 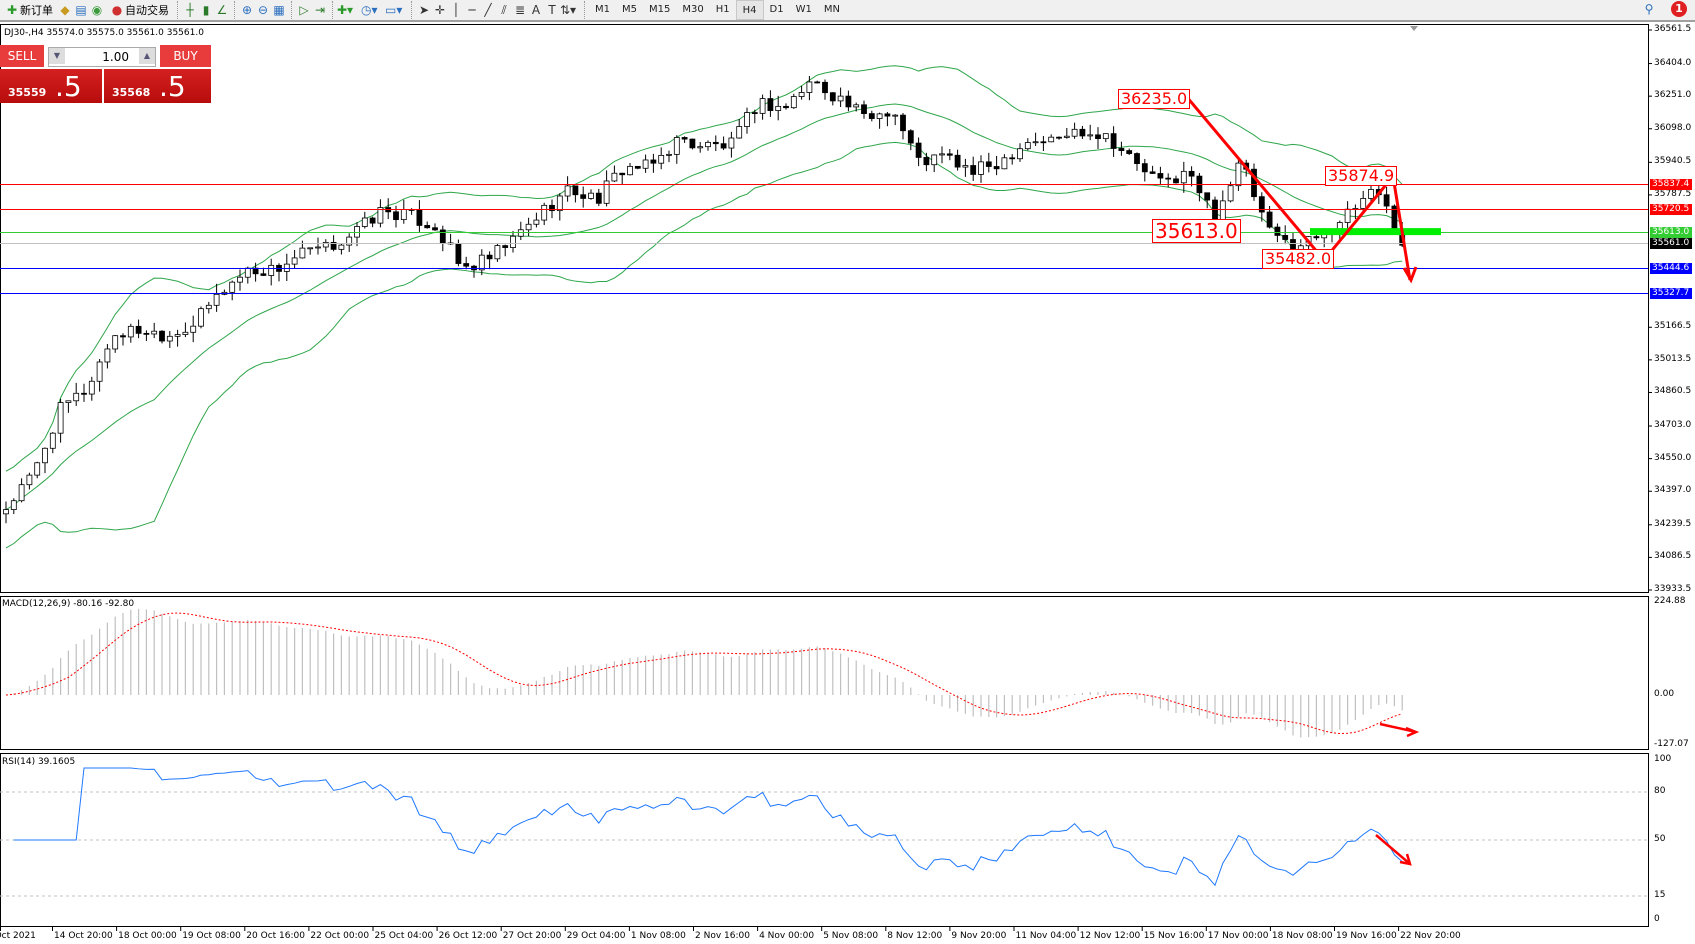 What do you see at coordinates (36, 10) in the screenshot?
I see `new-order-label: 新订单` at bounding box center [36, 10].